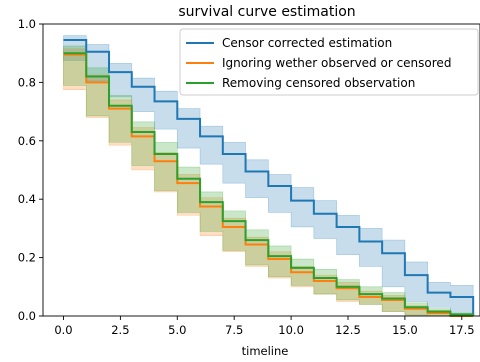 The image size is (480, 362). What do you see at coordinates (27, 82) in the screenshot?
I see `y-tick-label: 0.8` at bounding box center [27, 82].